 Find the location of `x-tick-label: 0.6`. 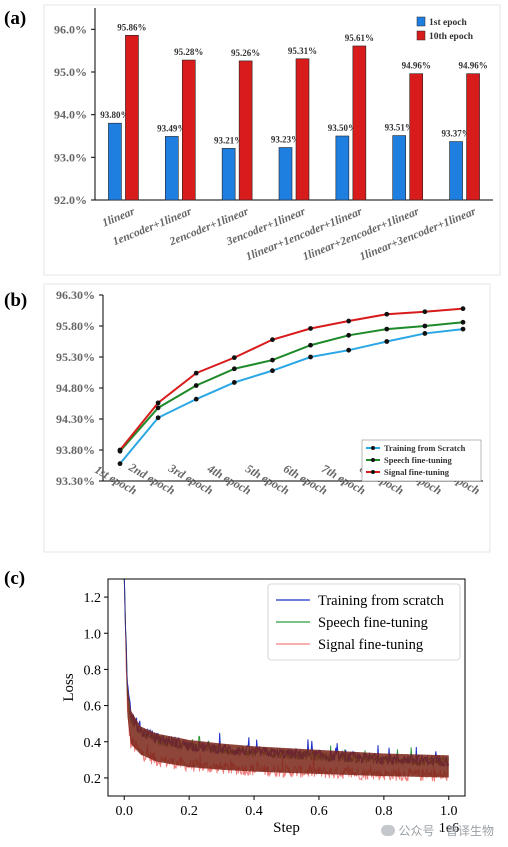

x-tick-label: 0.6 is located at coordinates (319, 811).